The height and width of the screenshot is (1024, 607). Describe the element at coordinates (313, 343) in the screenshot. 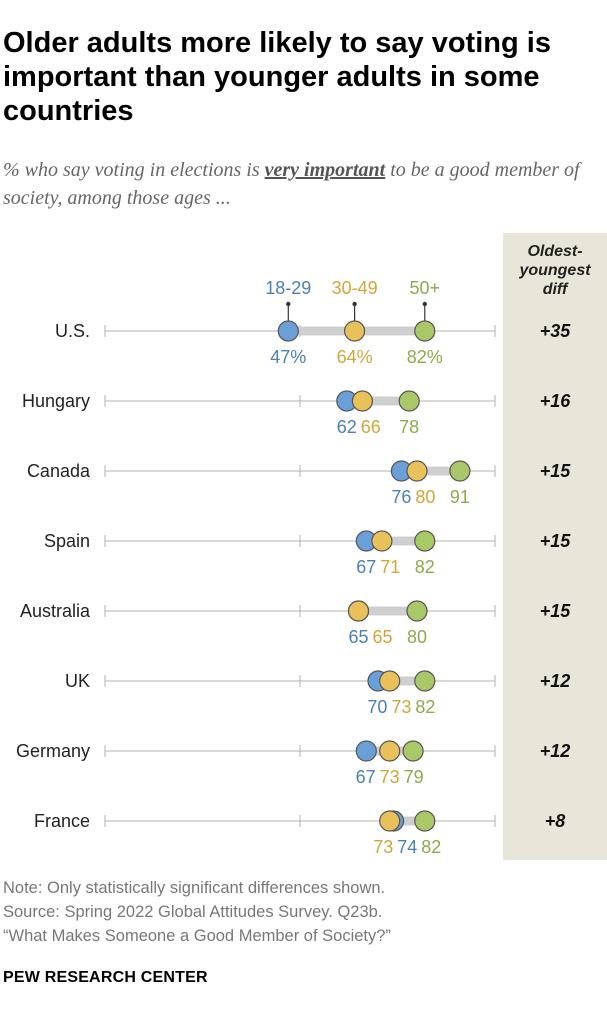

I see `chart-row: U.S. 47% 64% 82% +35` at that location.